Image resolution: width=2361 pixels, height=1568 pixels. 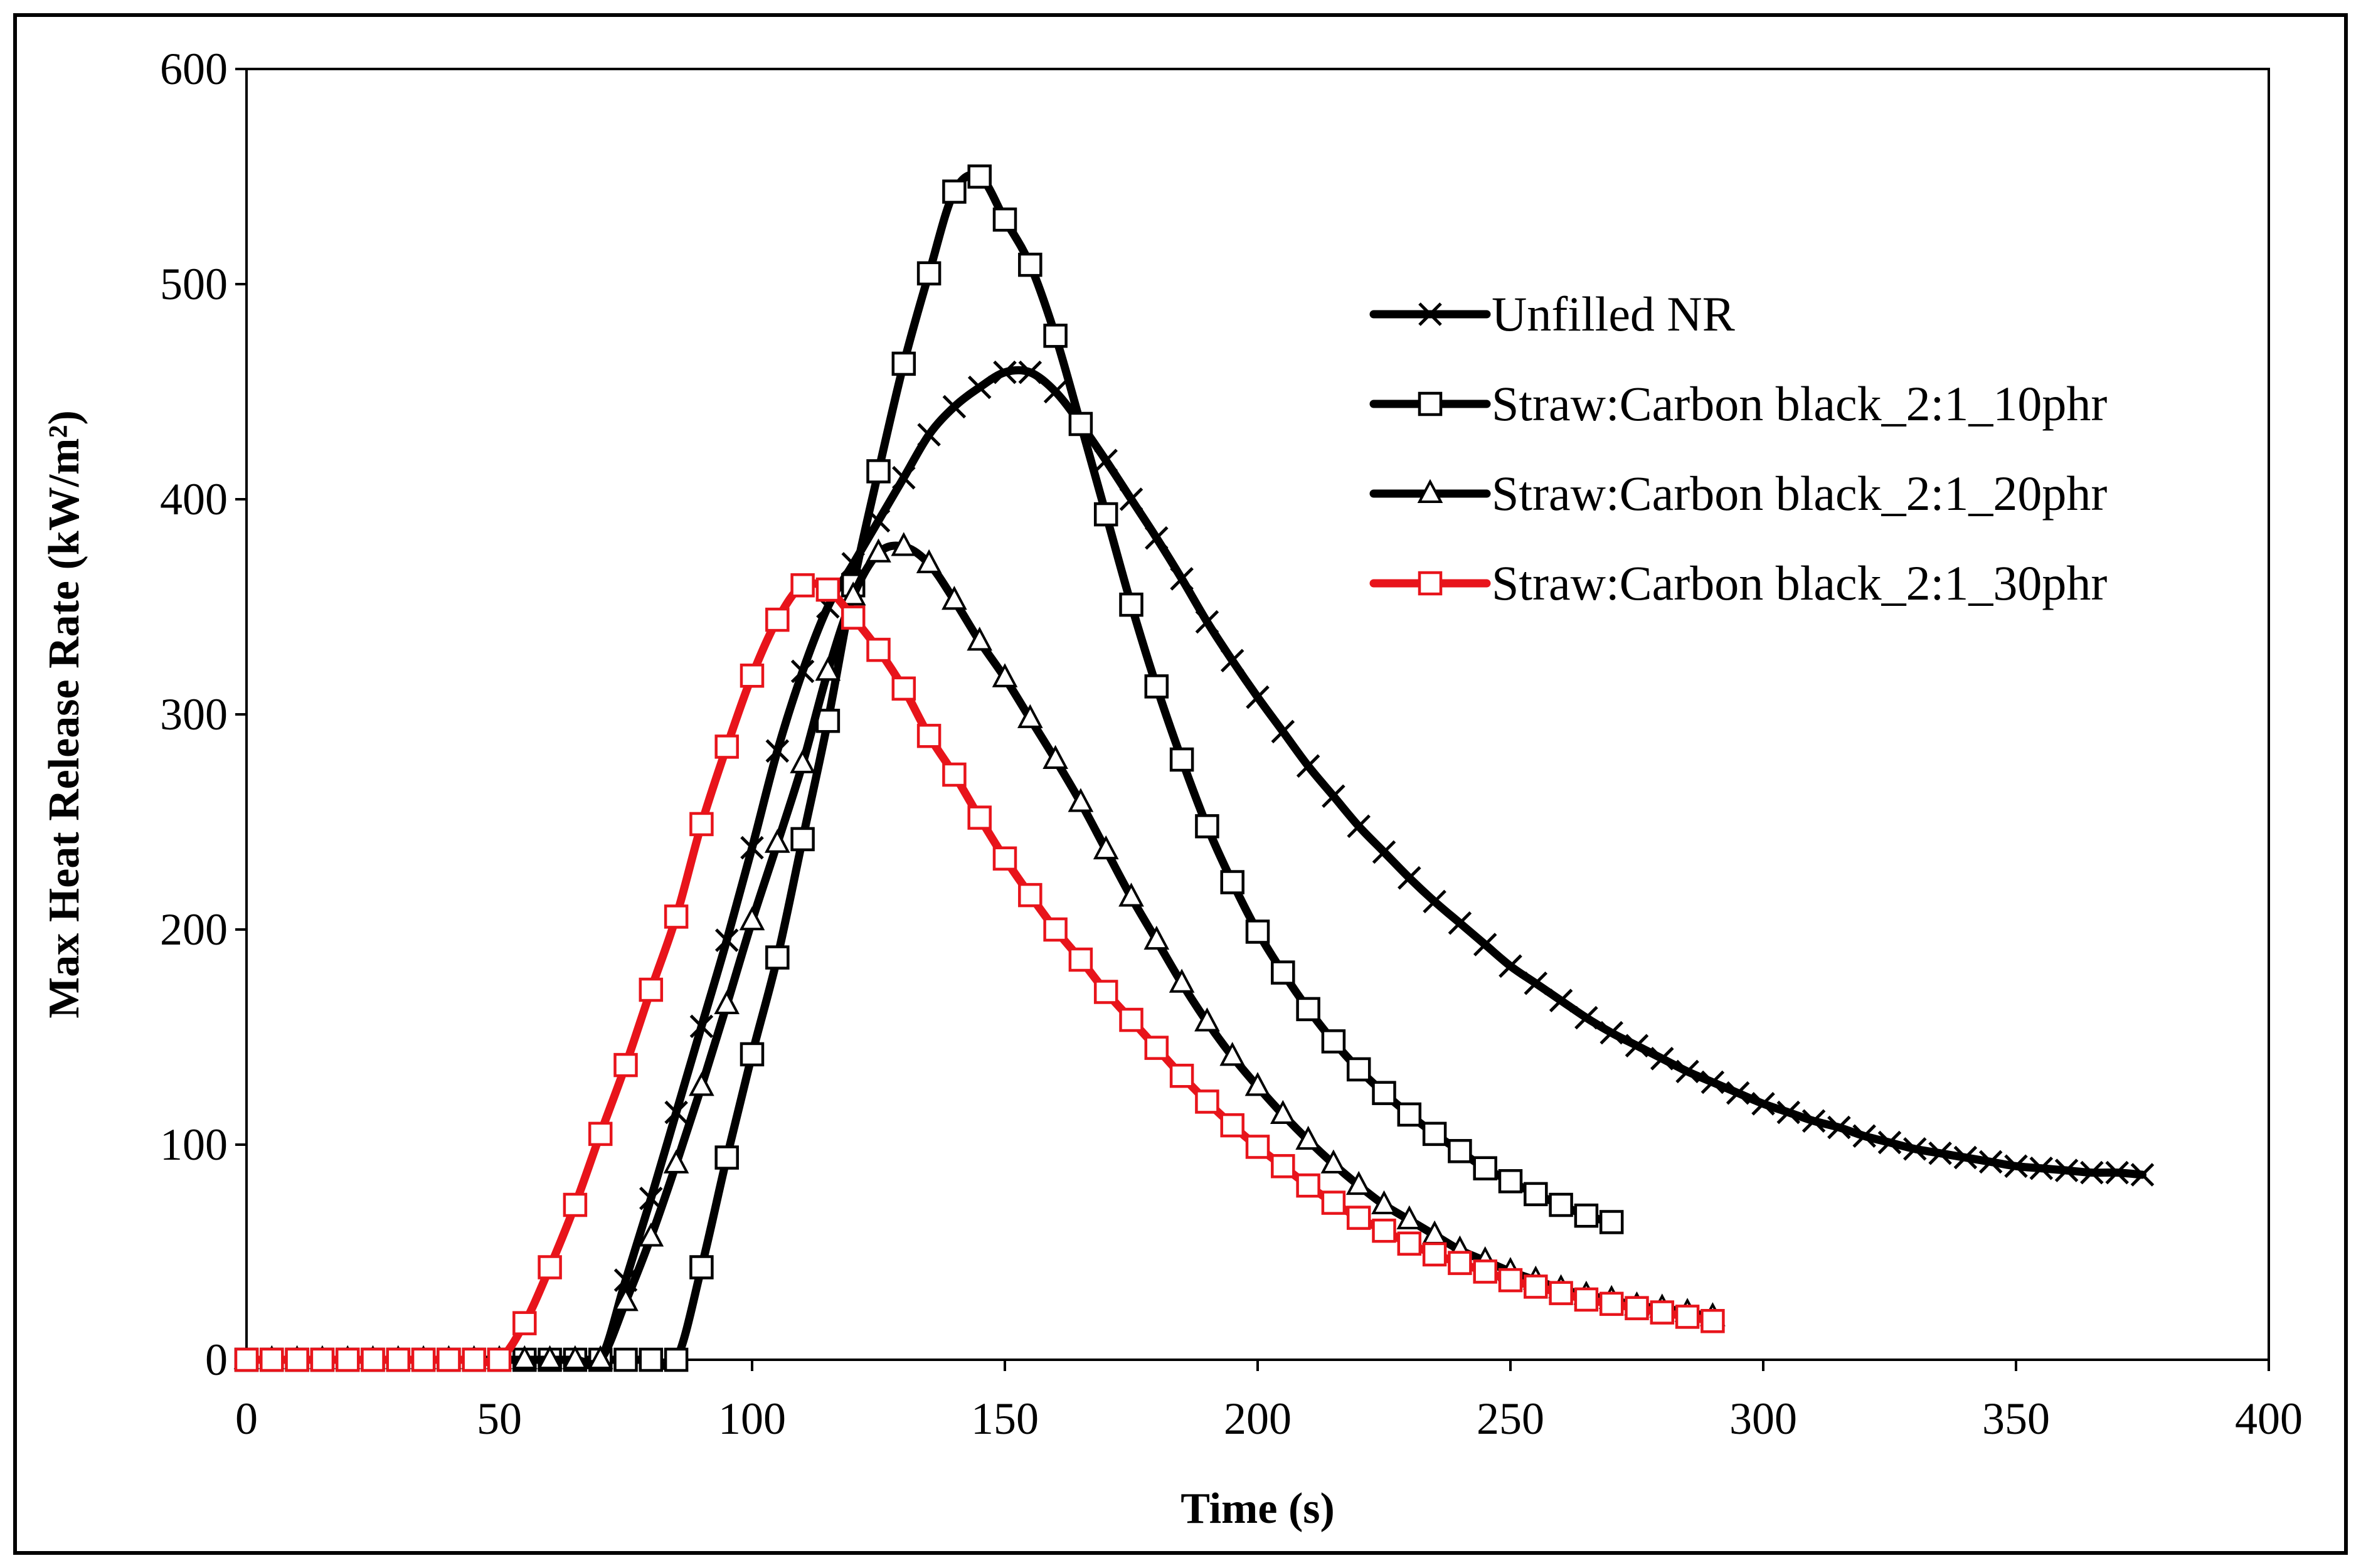 I want to click on x-tick-label: 350, so click(x=2016, y=1419).